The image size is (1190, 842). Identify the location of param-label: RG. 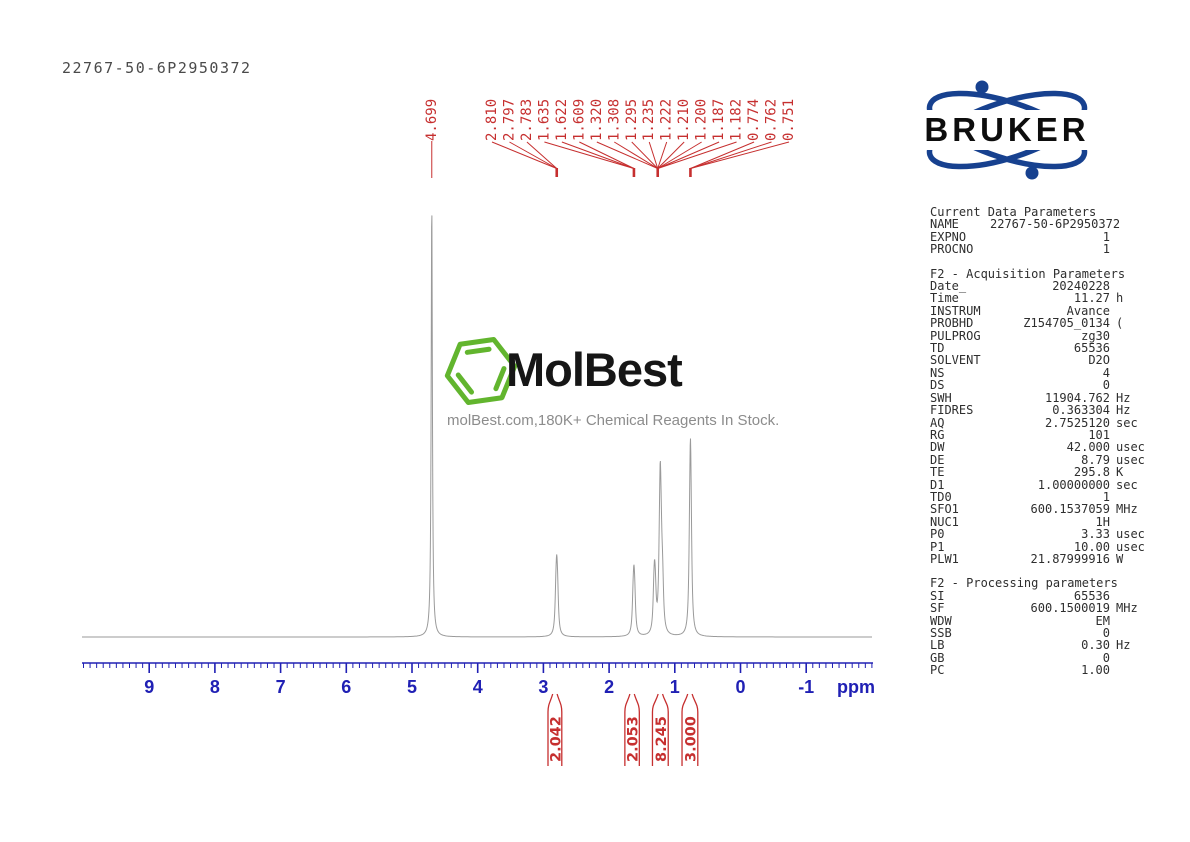
(937, 434).